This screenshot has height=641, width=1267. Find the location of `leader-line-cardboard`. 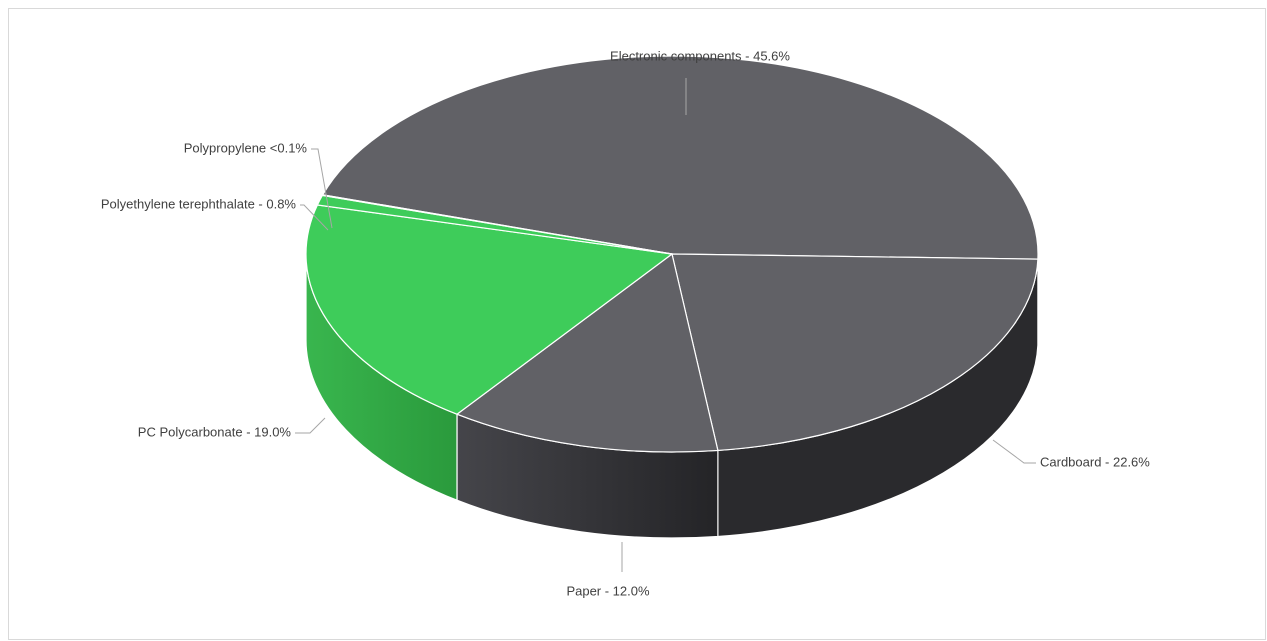

leader-line-cardboard is located at coordinates (1014, 451).